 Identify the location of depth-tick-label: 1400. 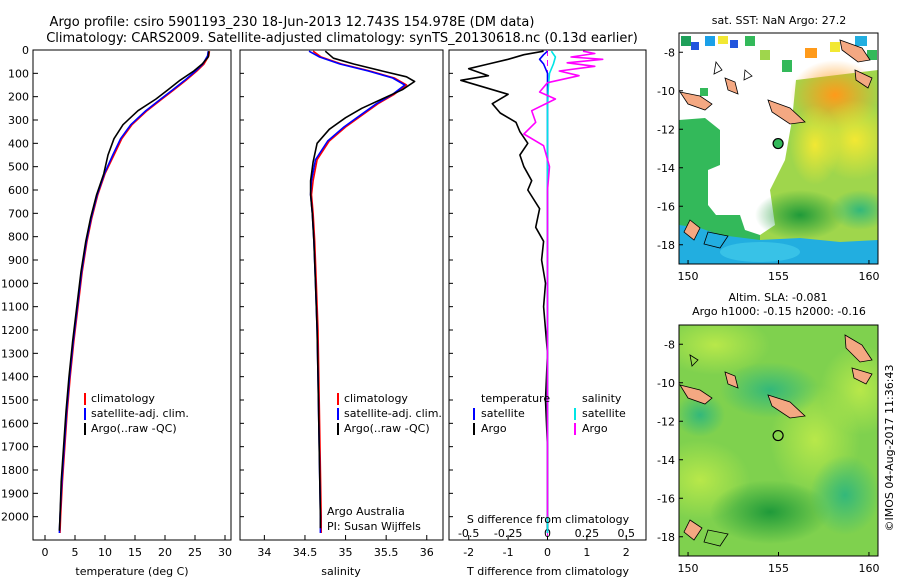
(15, 377).